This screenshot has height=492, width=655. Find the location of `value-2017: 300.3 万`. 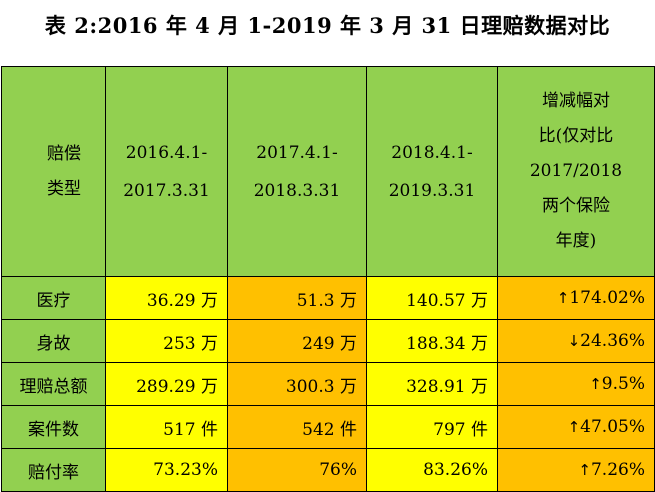

value-2017: 300.3 万 is located at coordinates (297, 384).